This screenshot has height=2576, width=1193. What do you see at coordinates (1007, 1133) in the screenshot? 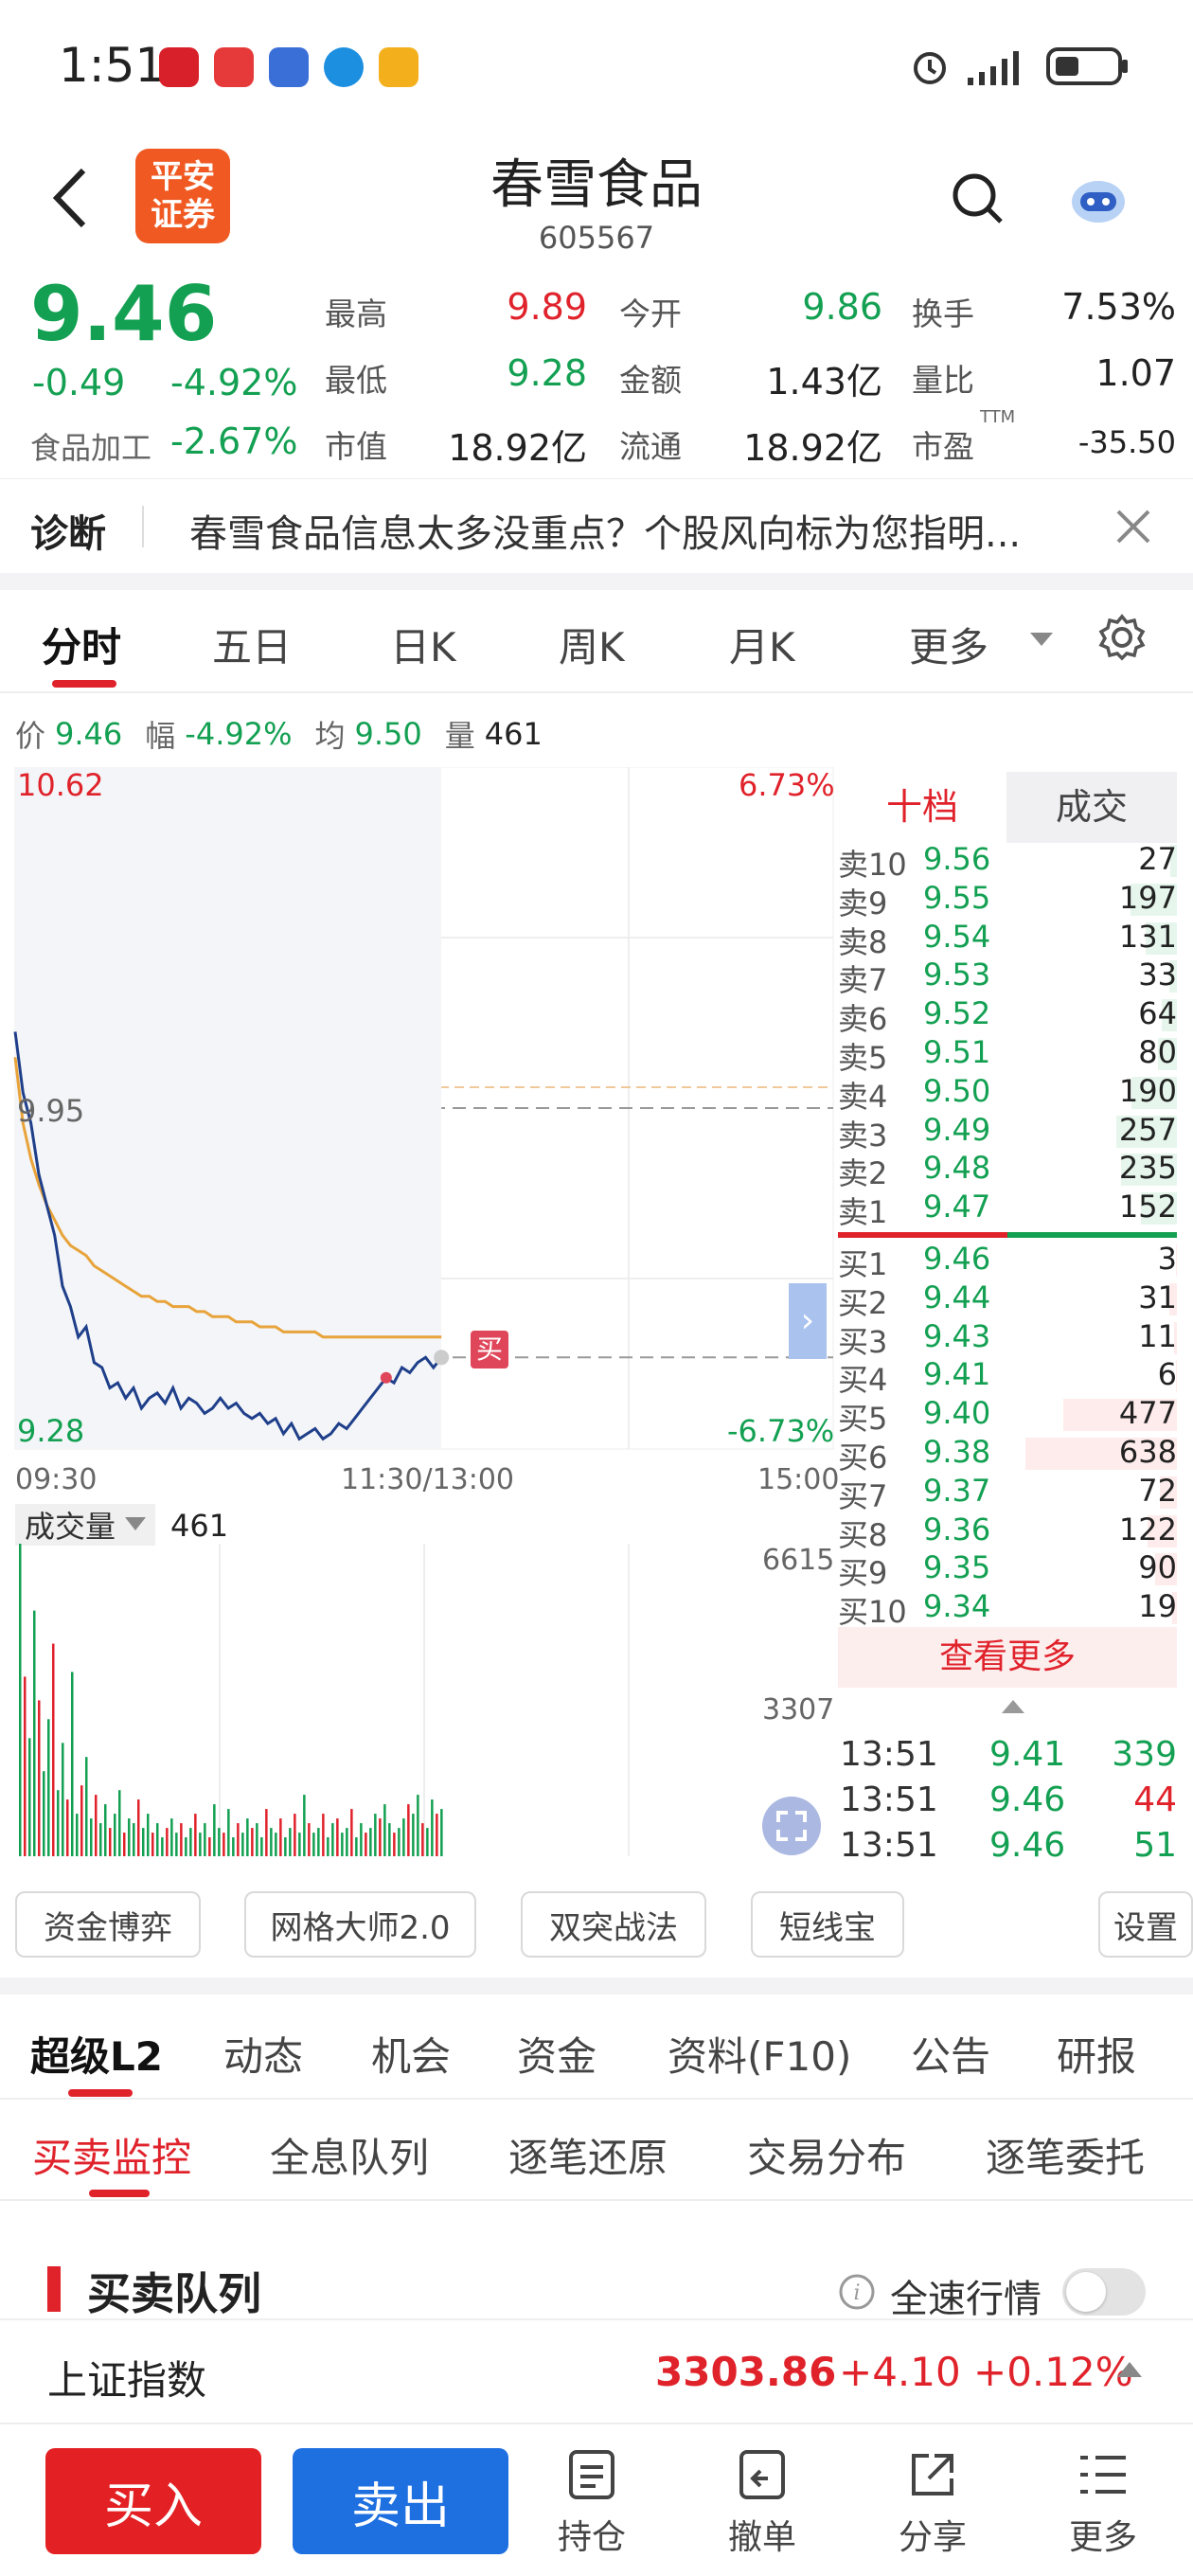
I see `sell-level-row: 卖3 9.49 257` at bounding box center [1007, 1133].